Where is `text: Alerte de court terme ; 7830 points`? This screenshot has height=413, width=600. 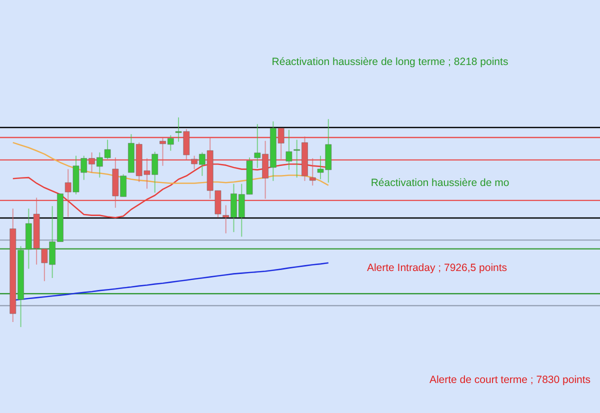
text: Alerte de court terme ; 7830 points is located at coordinates (510, 380).